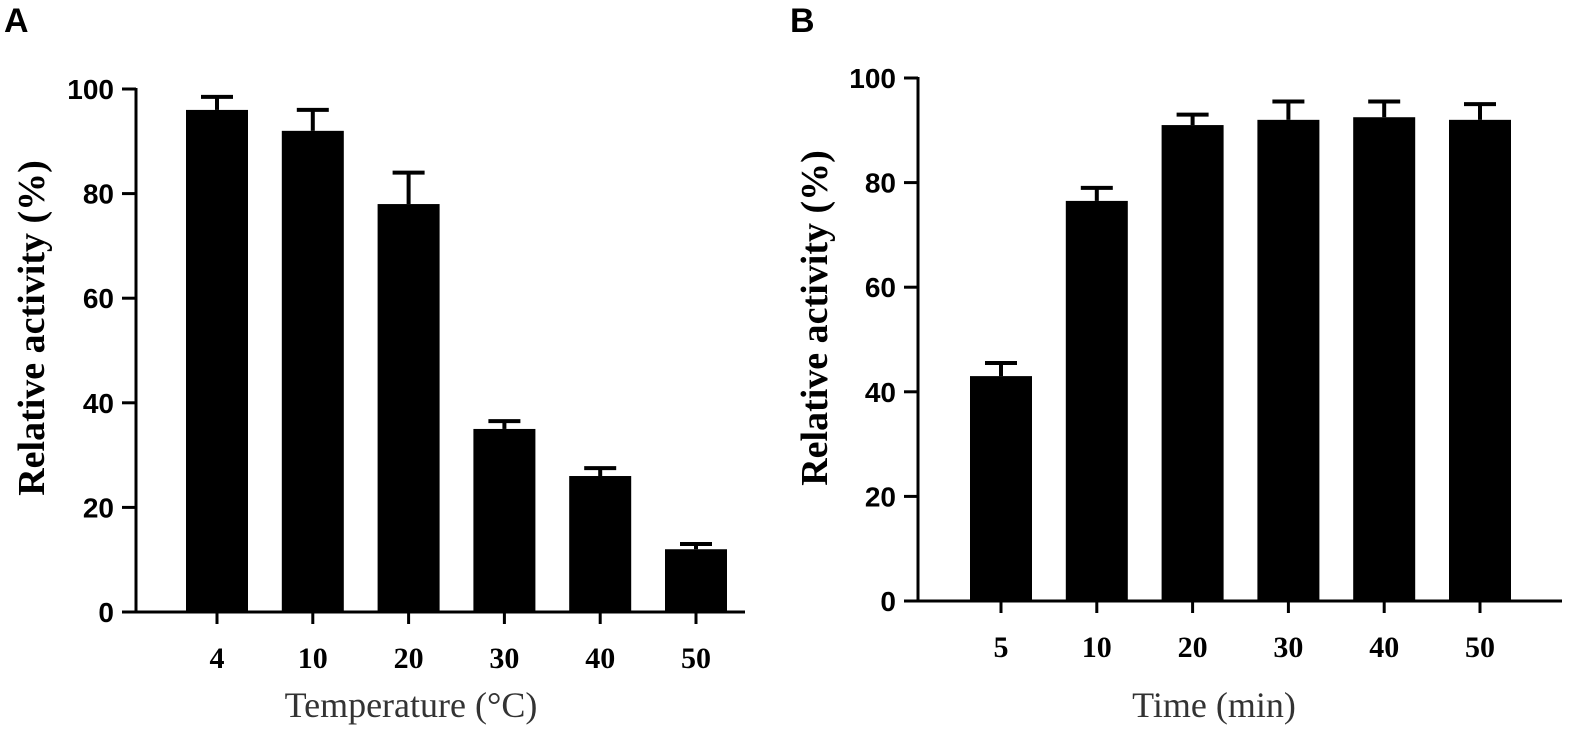 The height and width of the screenshot is (741, 1582). I want to click on panel-a-x-tick-label: 4, so click(217, 658).